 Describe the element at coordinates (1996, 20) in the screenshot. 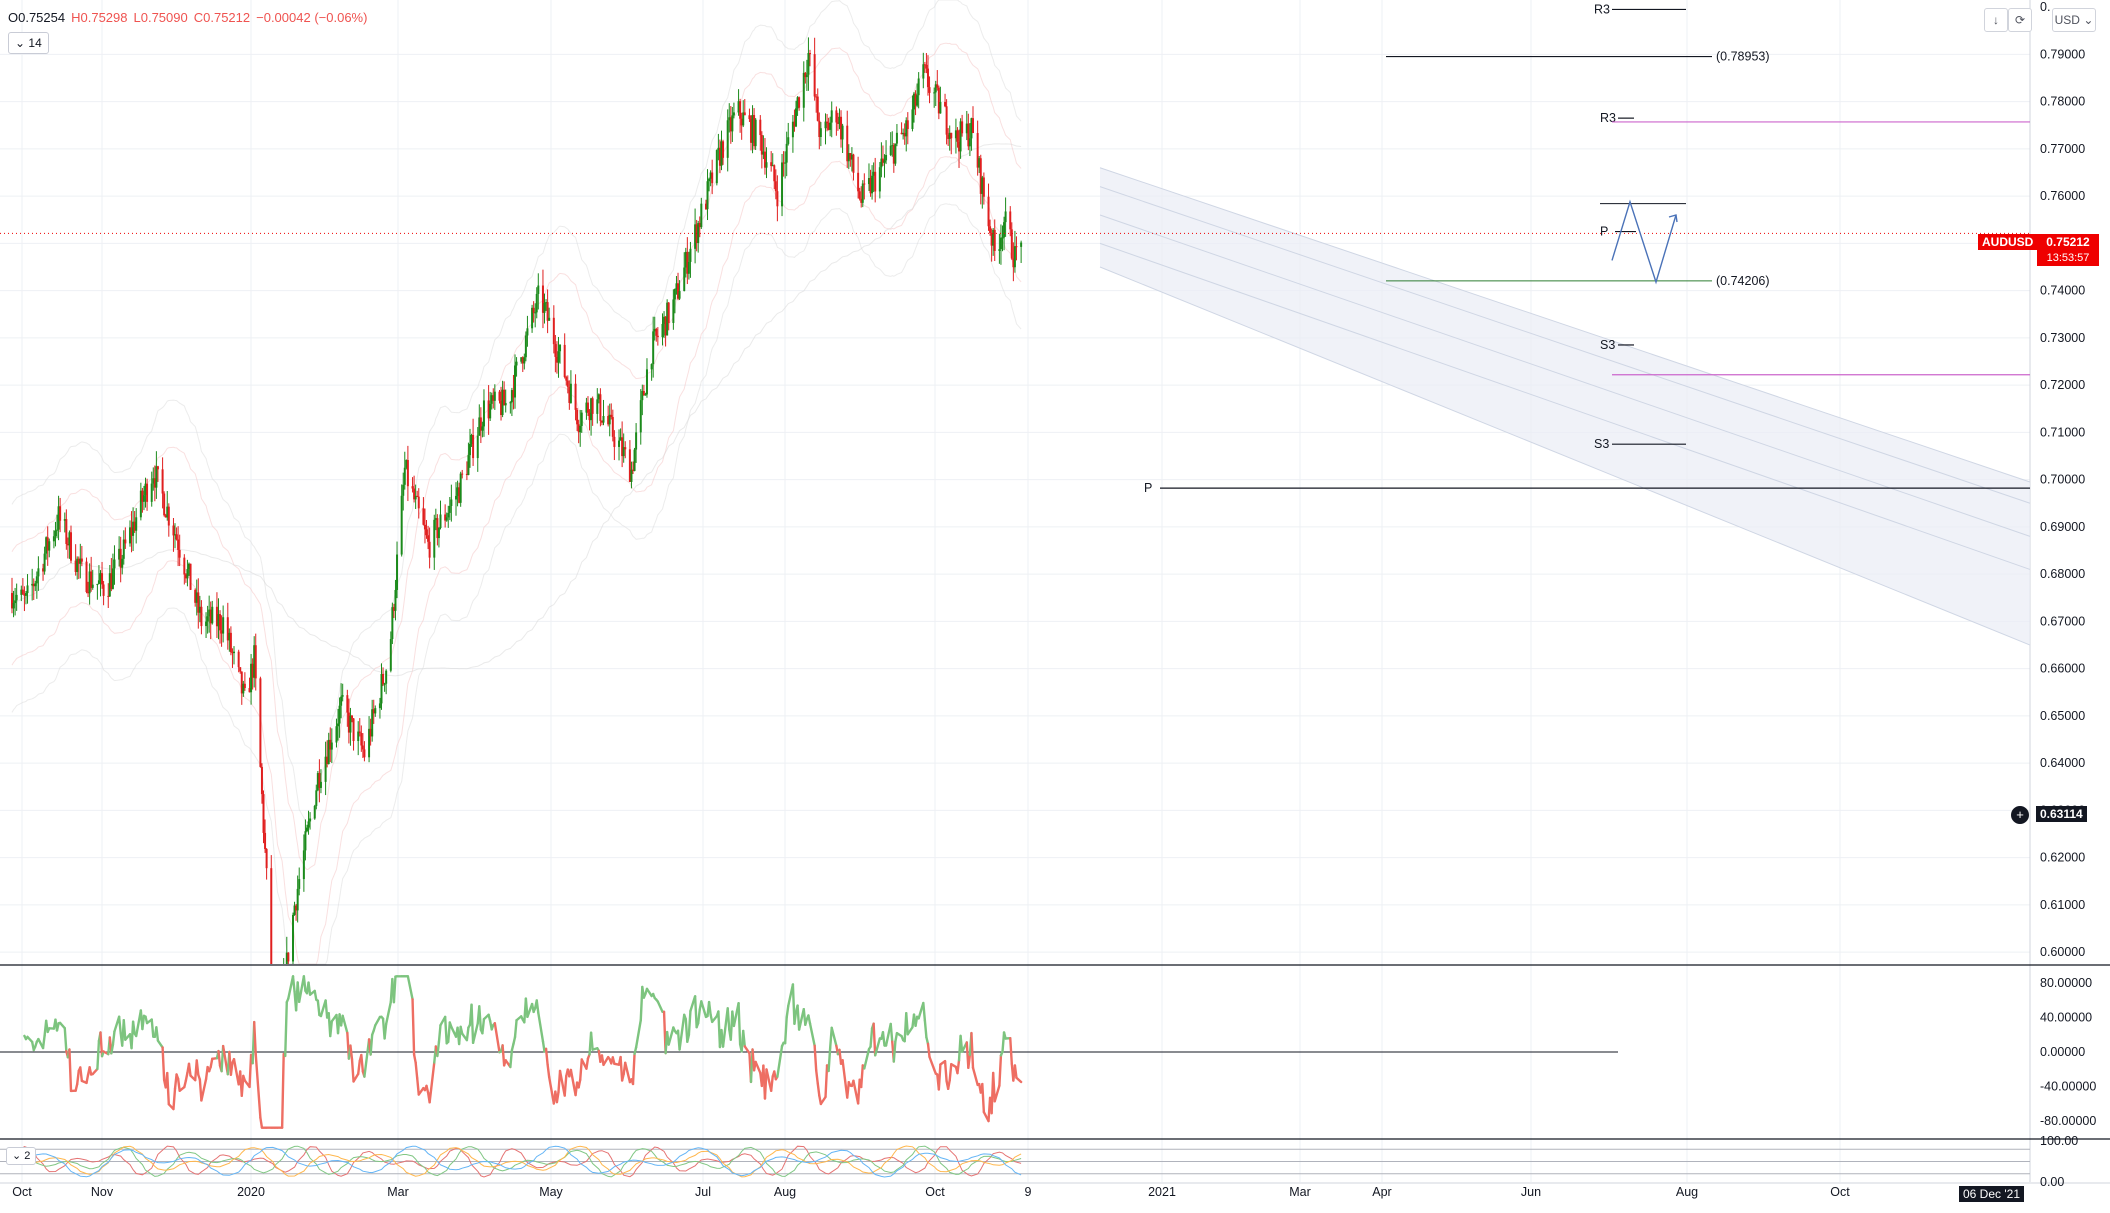

I see `scroll-down-button: ↓` at that location.